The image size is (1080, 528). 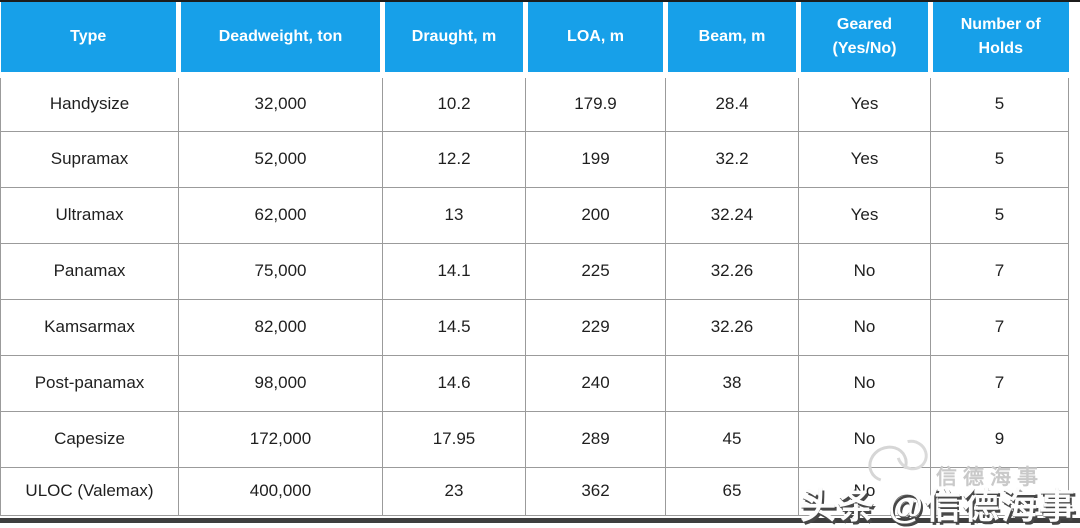 What do you see at coordinates (595, 271) in the screenshot?
I see `cell-loa: 225` at bounding box center [595, 271].